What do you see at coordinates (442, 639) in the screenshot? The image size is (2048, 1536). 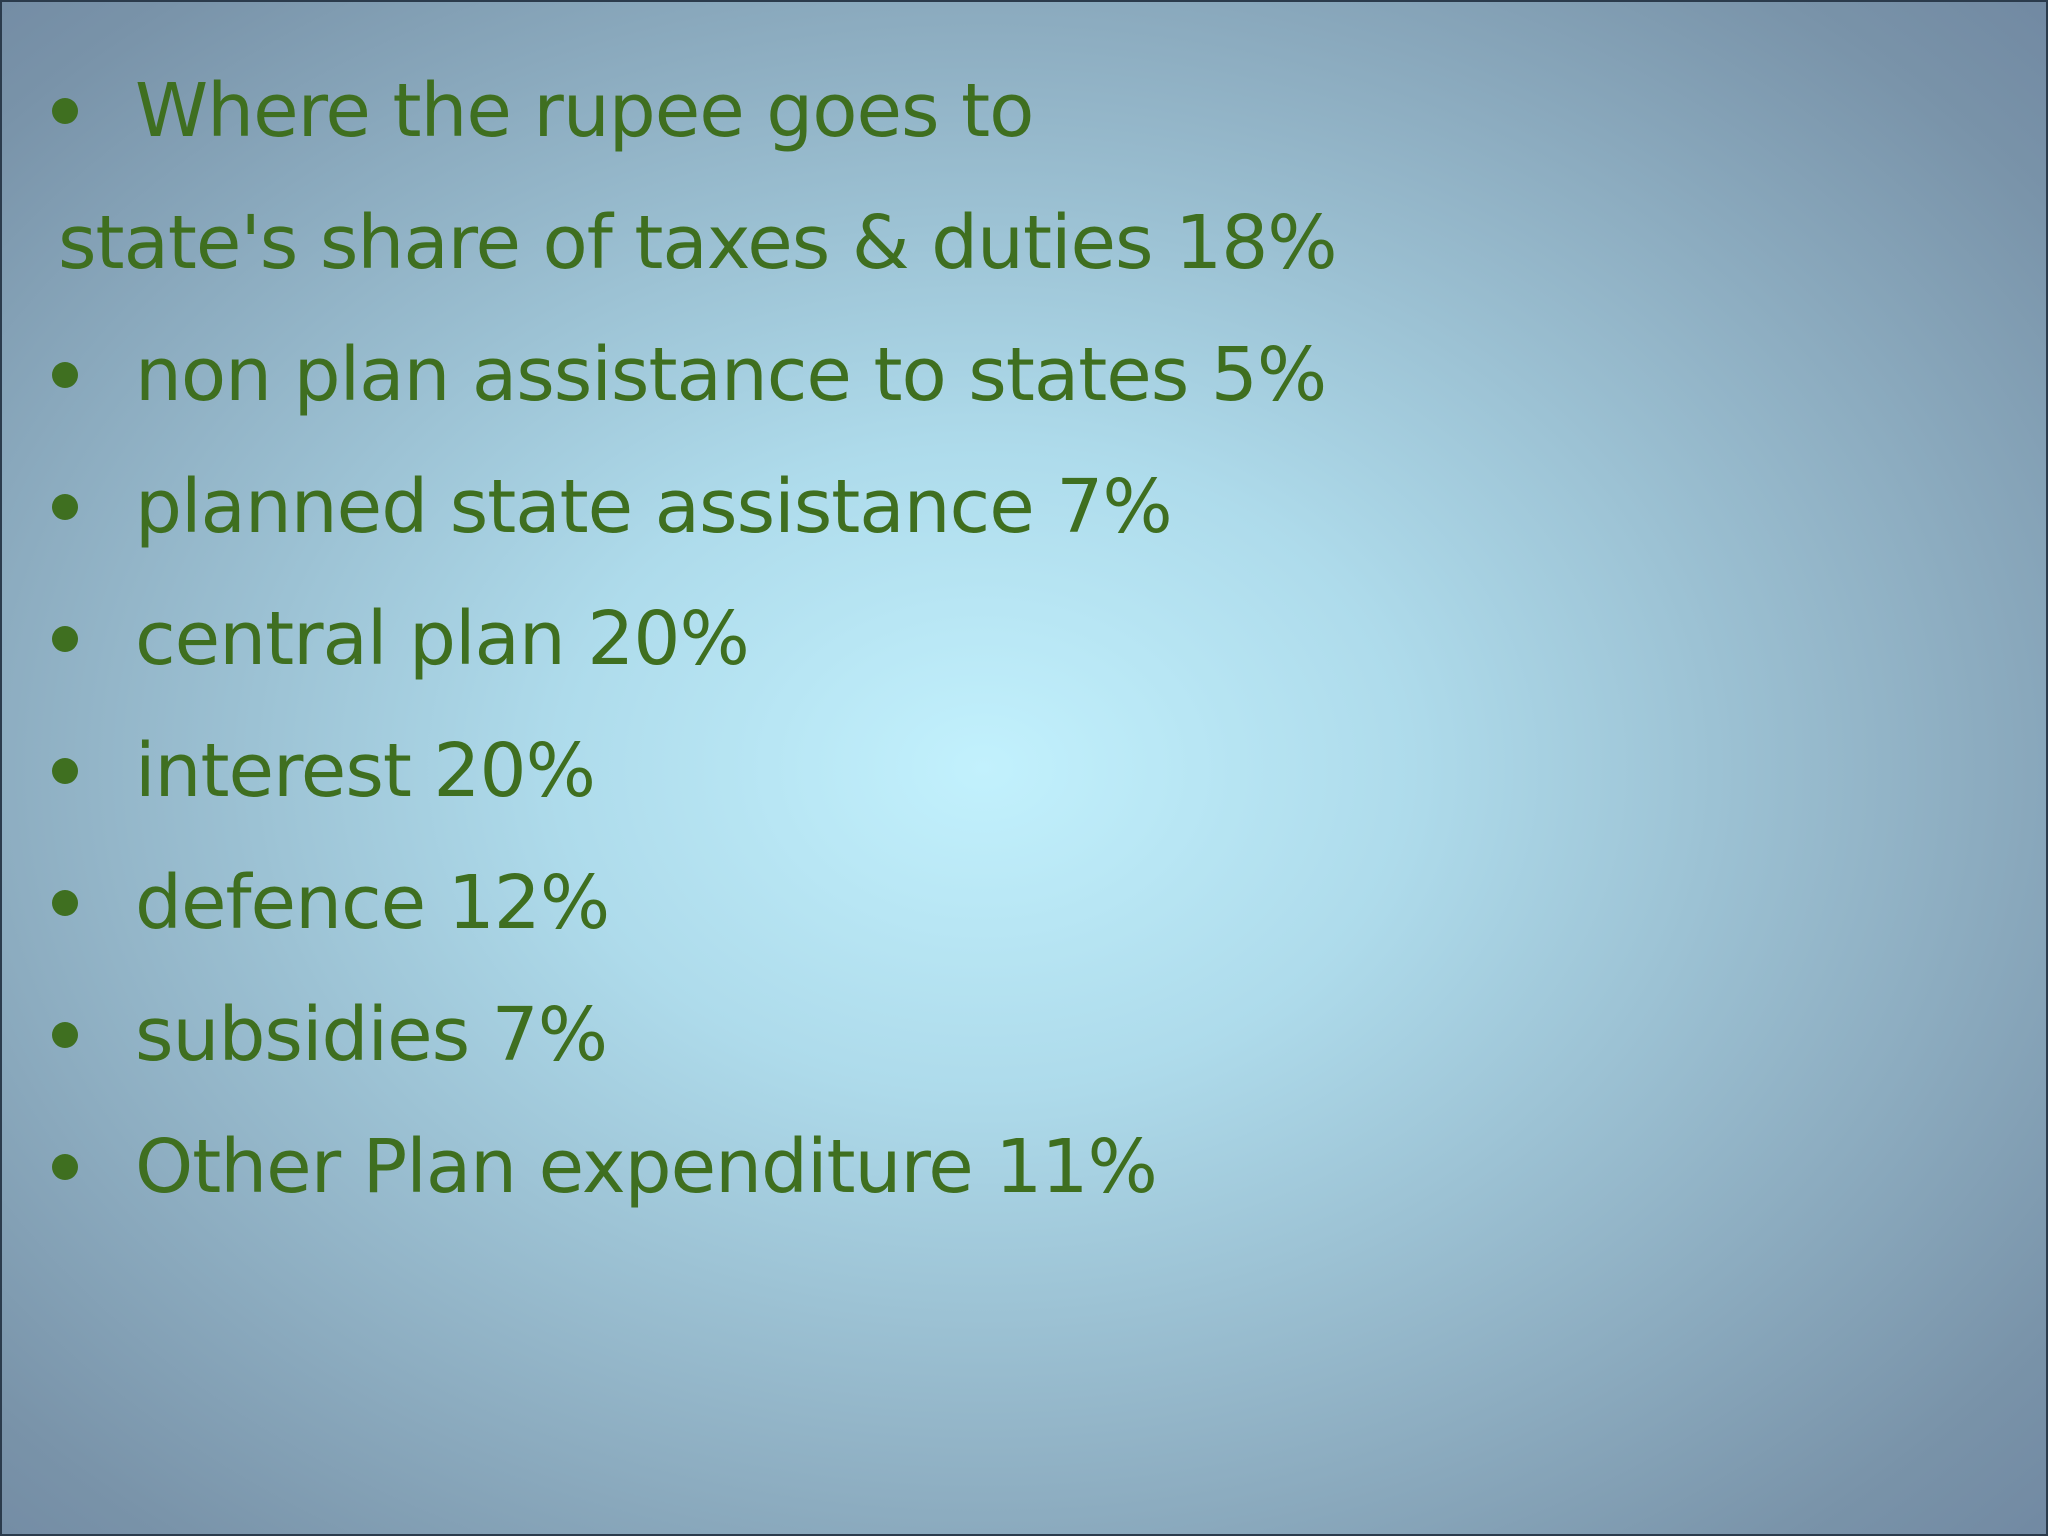 I see `bullet-item-label: central plan 20%` at bounding box center [442, 639].